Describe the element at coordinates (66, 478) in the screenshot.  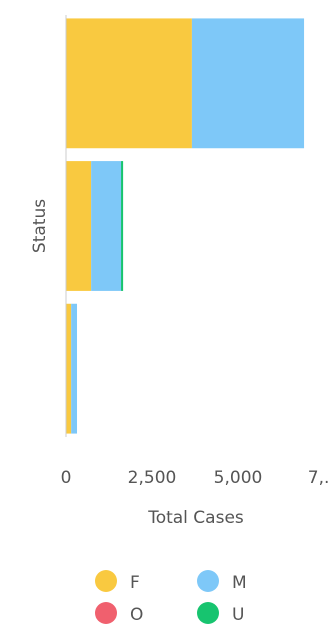
I see `x-tick-label: 0` at that location.